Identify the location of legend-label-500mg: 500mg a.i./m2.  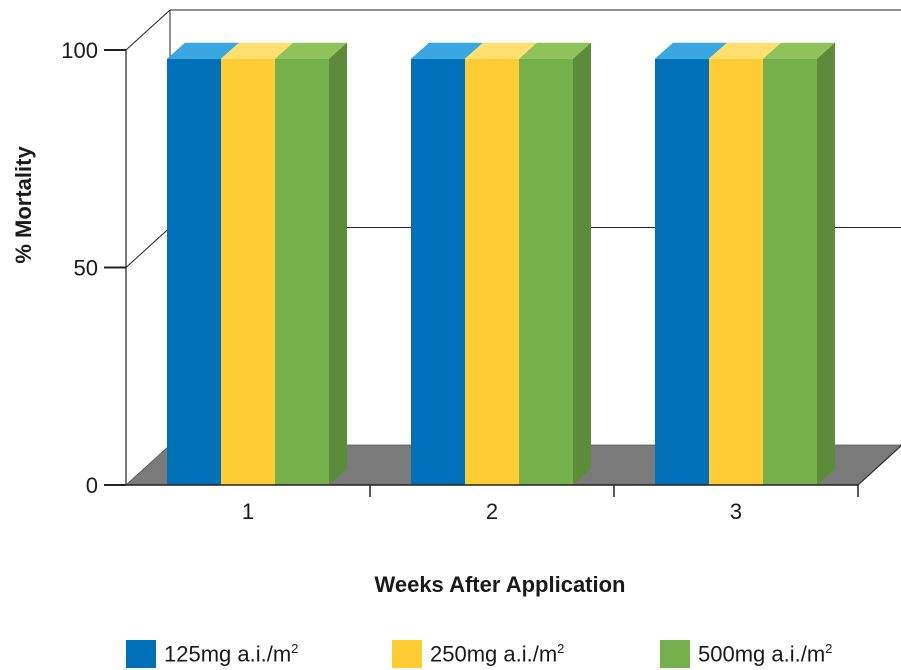
(765, 653).